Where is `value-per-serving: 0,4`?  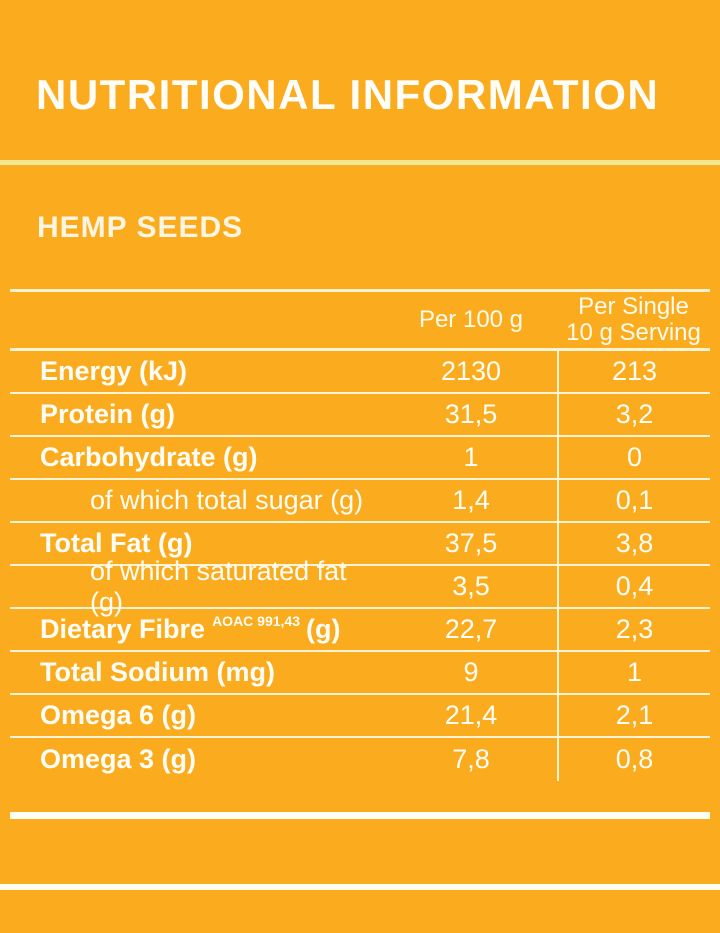
value-per-serving: 0,4 is located at coordinates (633, 586).